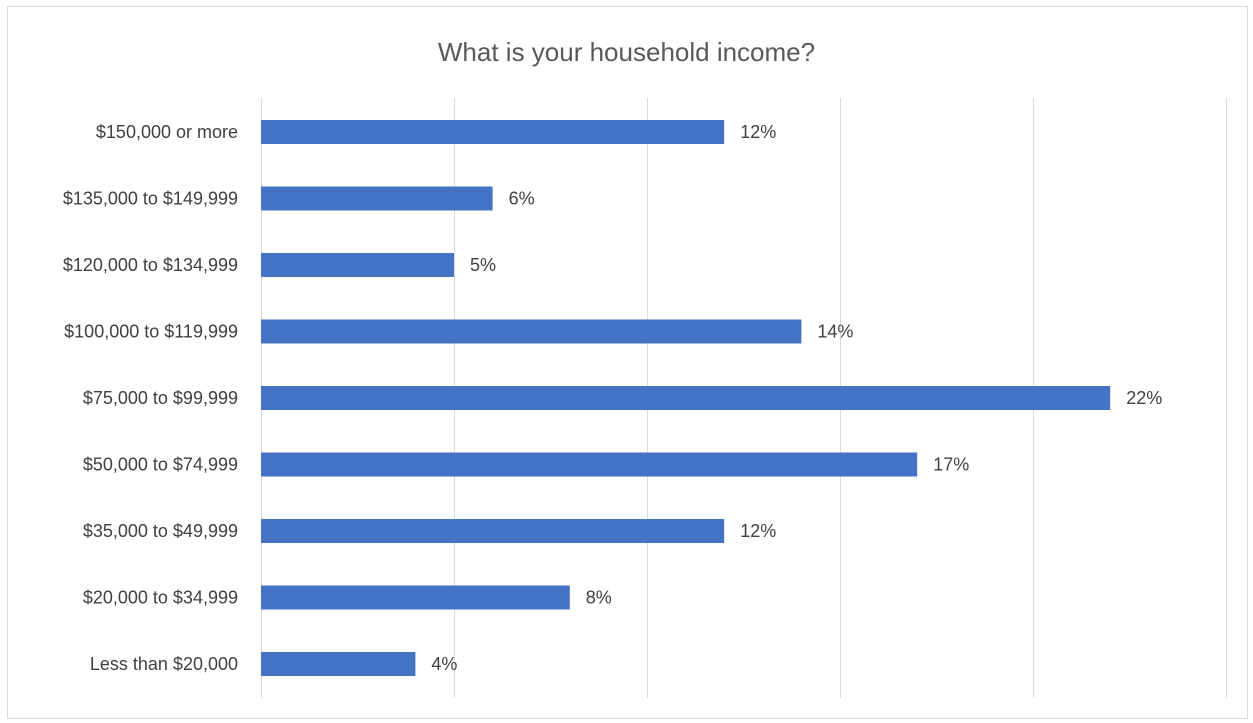 This screenshot has height=723, width=1253. What do you see at coordinates (160, 598) in the screenshot?
I see `category-label: $20,000 to $34,999` at bounding box center [160, 598].